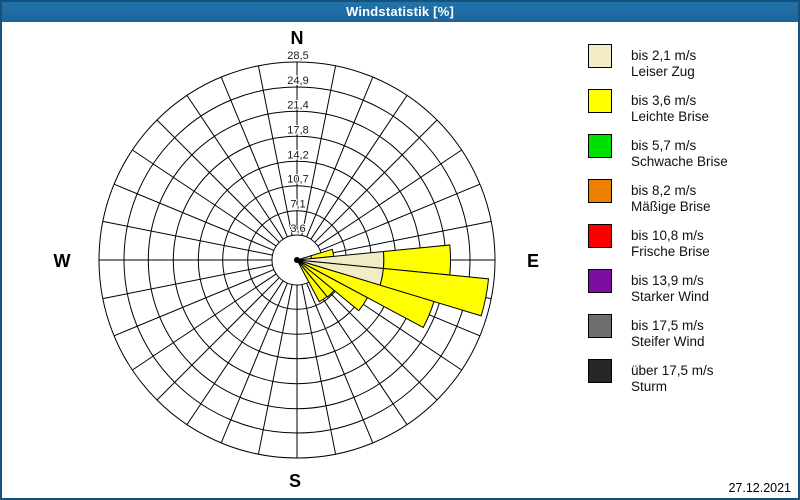 The width and height of the screenshot is (800, 500). I want to click on compass-label-west: W, so click(62, 261).